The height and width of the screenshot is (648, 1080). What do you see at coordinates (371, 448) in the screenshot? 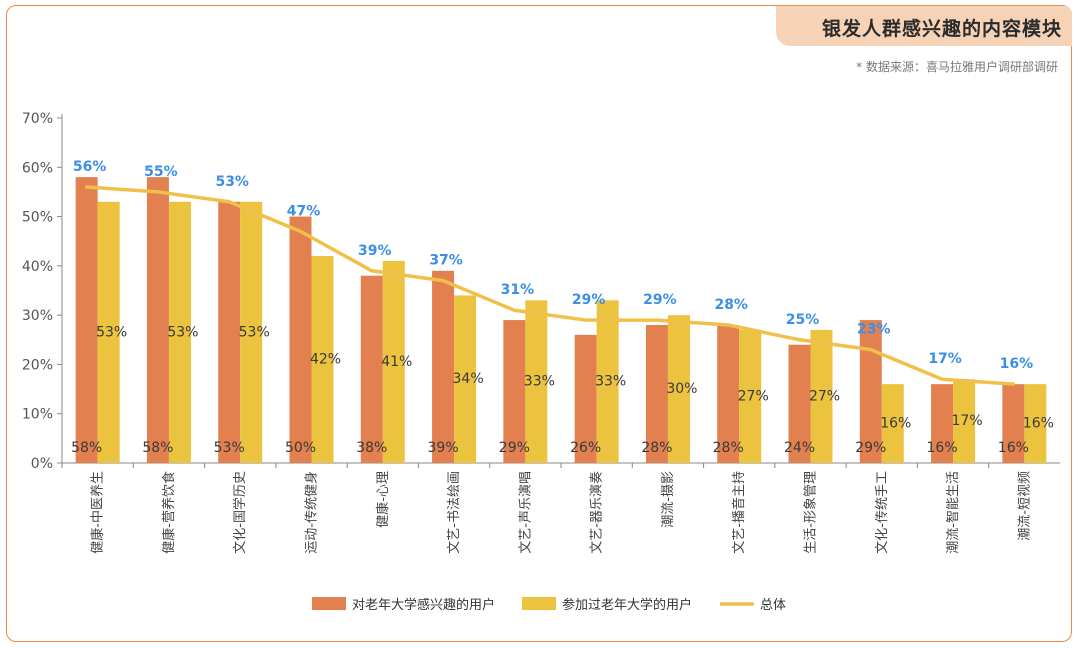
I see `data-label-series1: 38%` at bounding box center [371, 448].